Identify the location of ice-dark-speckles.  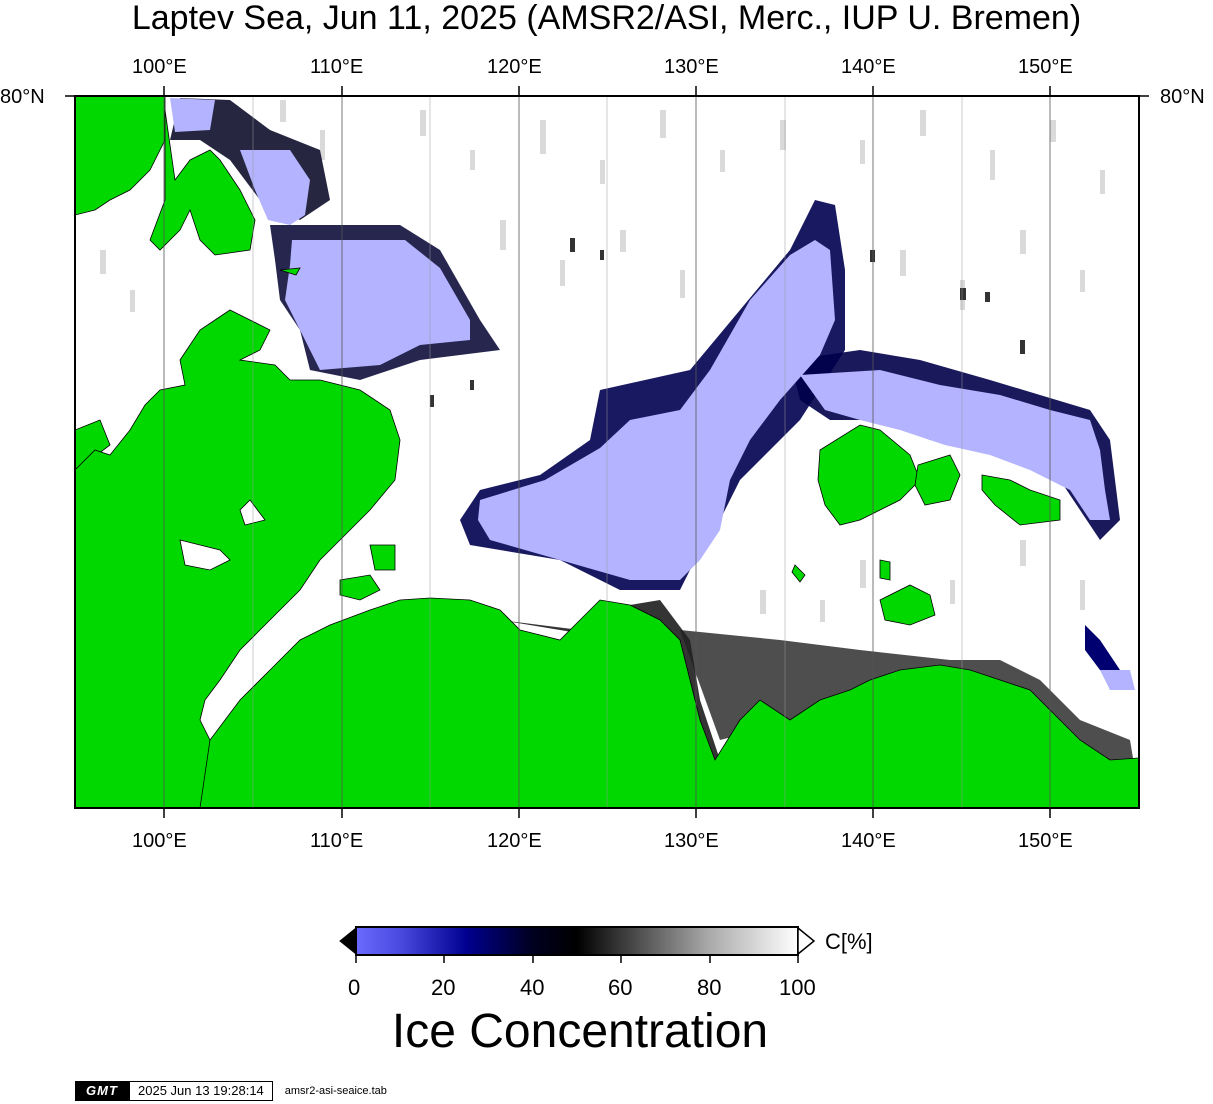
(727, 322).